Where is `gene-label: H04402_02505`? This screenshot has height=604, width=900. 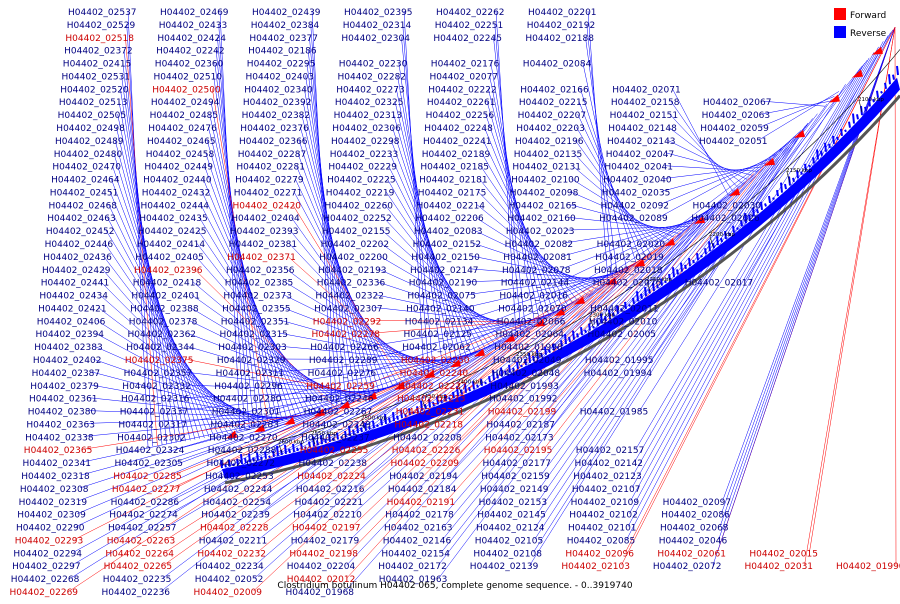 gene-label: H04402_02505 is located at coordinates (92, 116).